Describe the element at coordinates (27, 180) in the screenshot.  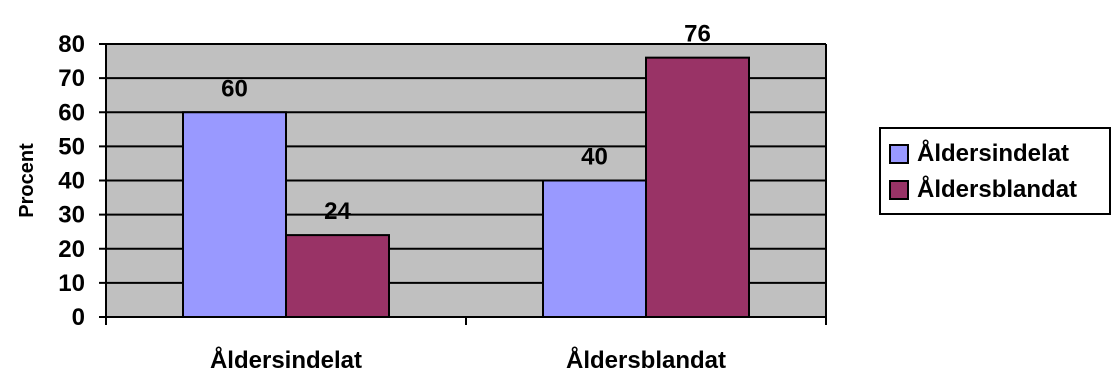
I see `y-axis-label: Procent` at that location.